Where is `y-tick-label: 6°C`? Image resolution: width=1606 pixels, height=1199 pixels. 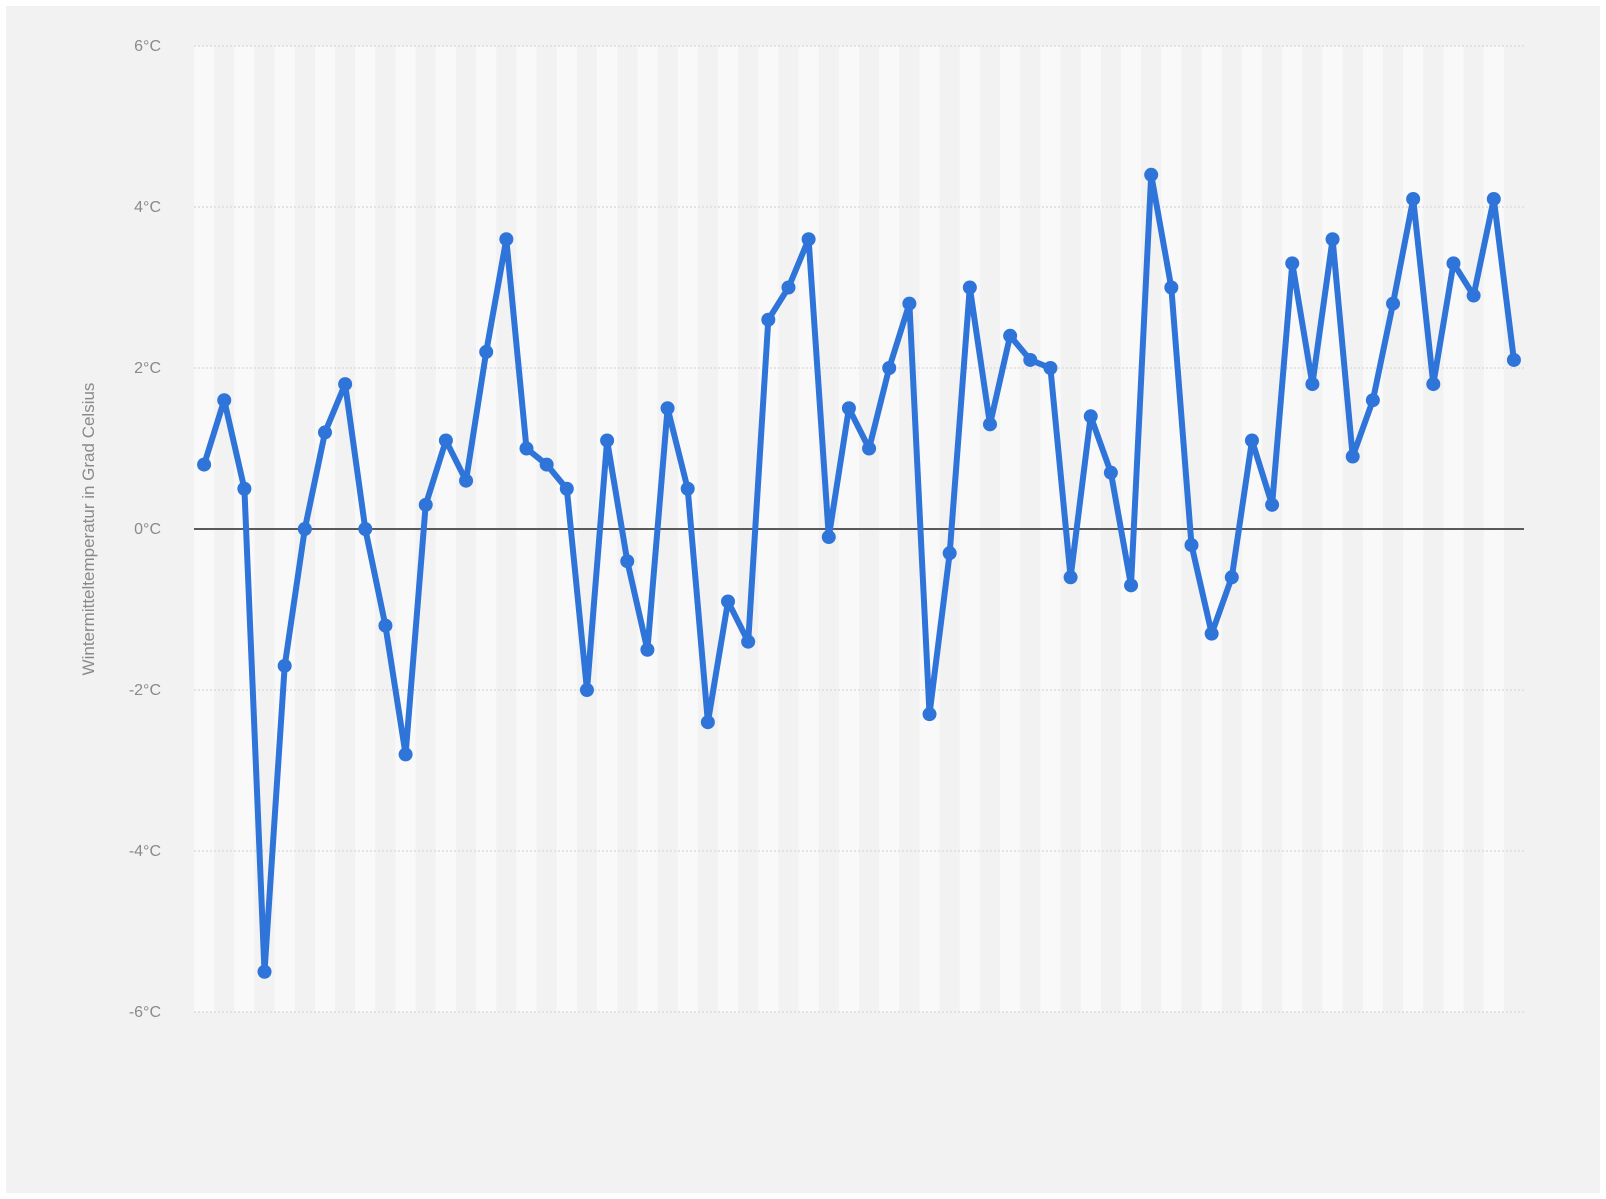 y-tick-label: 6°C is located at coordinates (147, 46).